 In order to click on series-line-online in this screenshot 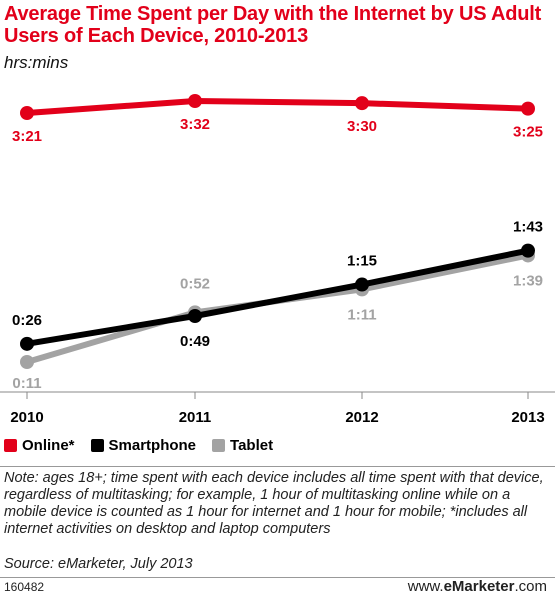, I will do `click(277, 107)`.